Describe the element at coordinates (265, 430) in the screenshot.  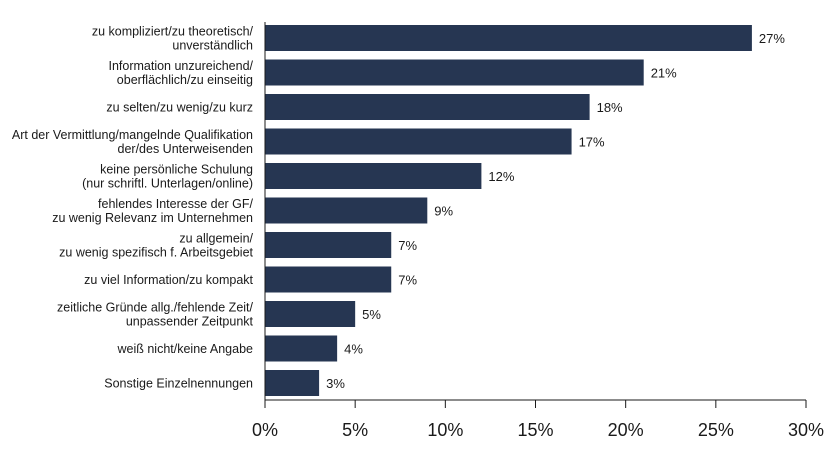
I see `x-tick-label: 0%` at that location.